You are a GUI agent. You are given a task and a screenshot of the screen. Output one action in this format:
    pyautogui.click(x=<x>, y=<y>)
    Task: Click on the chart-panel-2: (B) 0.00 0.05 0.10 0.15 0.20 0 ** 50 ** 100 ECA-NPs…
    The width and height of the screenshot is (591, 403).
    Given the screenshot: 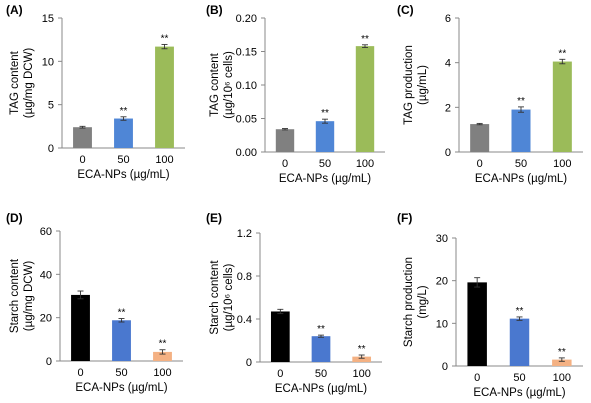 What is the action you would take?
    pyautogui.click(x=295, y=94)
    